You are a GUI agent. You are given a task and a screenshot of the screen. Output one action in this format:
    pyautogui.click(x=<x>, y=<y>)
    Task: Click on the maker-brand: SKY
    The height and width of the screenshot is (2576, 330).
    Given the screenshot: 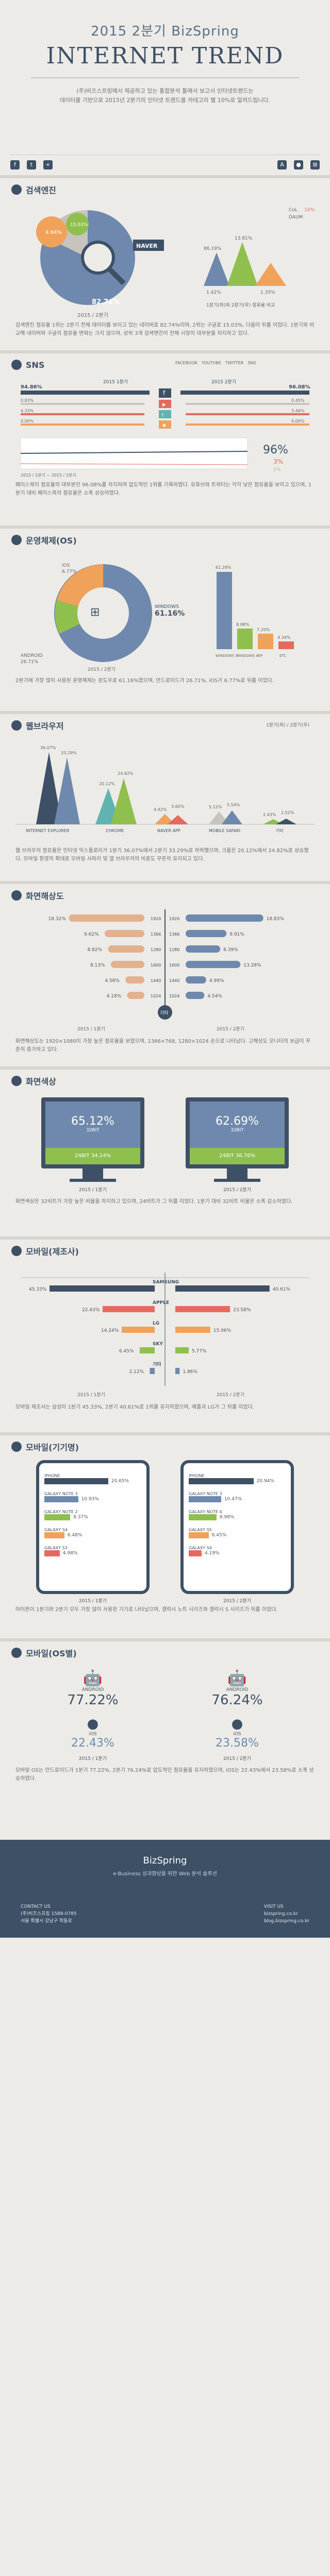 What is the action you would take?
    pyautogui.click(x=158, y=1344)
    